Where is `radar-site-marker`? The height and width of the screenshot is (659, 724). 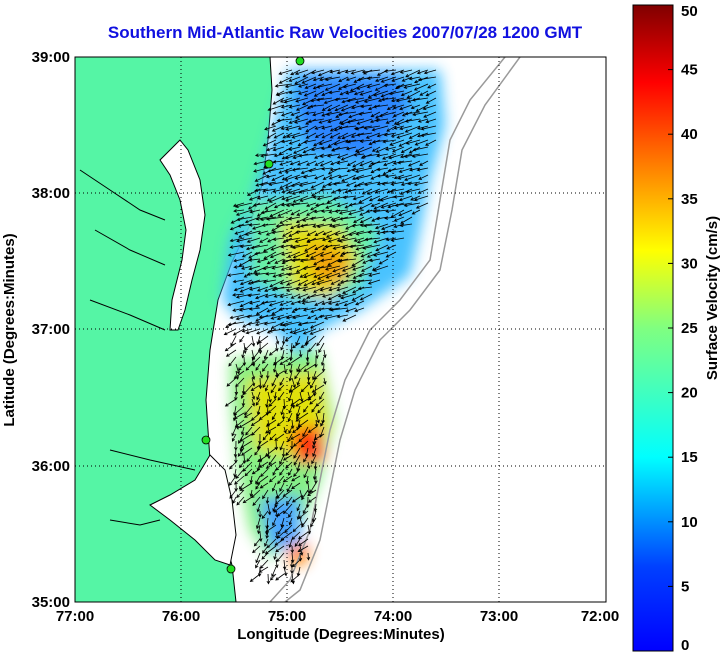 radar-site-marker is located at coordinates (269, 164).